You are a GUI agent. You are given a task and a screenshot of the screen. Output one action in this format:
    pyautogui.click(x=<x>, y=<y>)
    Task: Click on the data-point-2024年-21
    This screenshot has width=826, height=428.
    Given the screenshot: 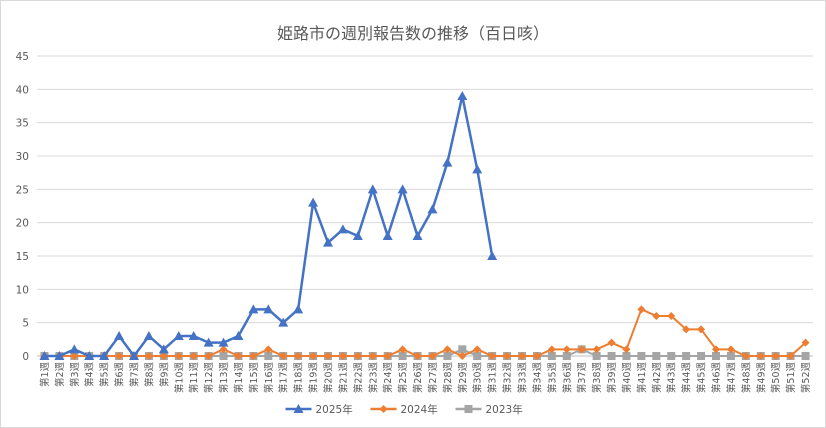 What is the action you would take?
    pyautogui.click(x=342, y=356)
    